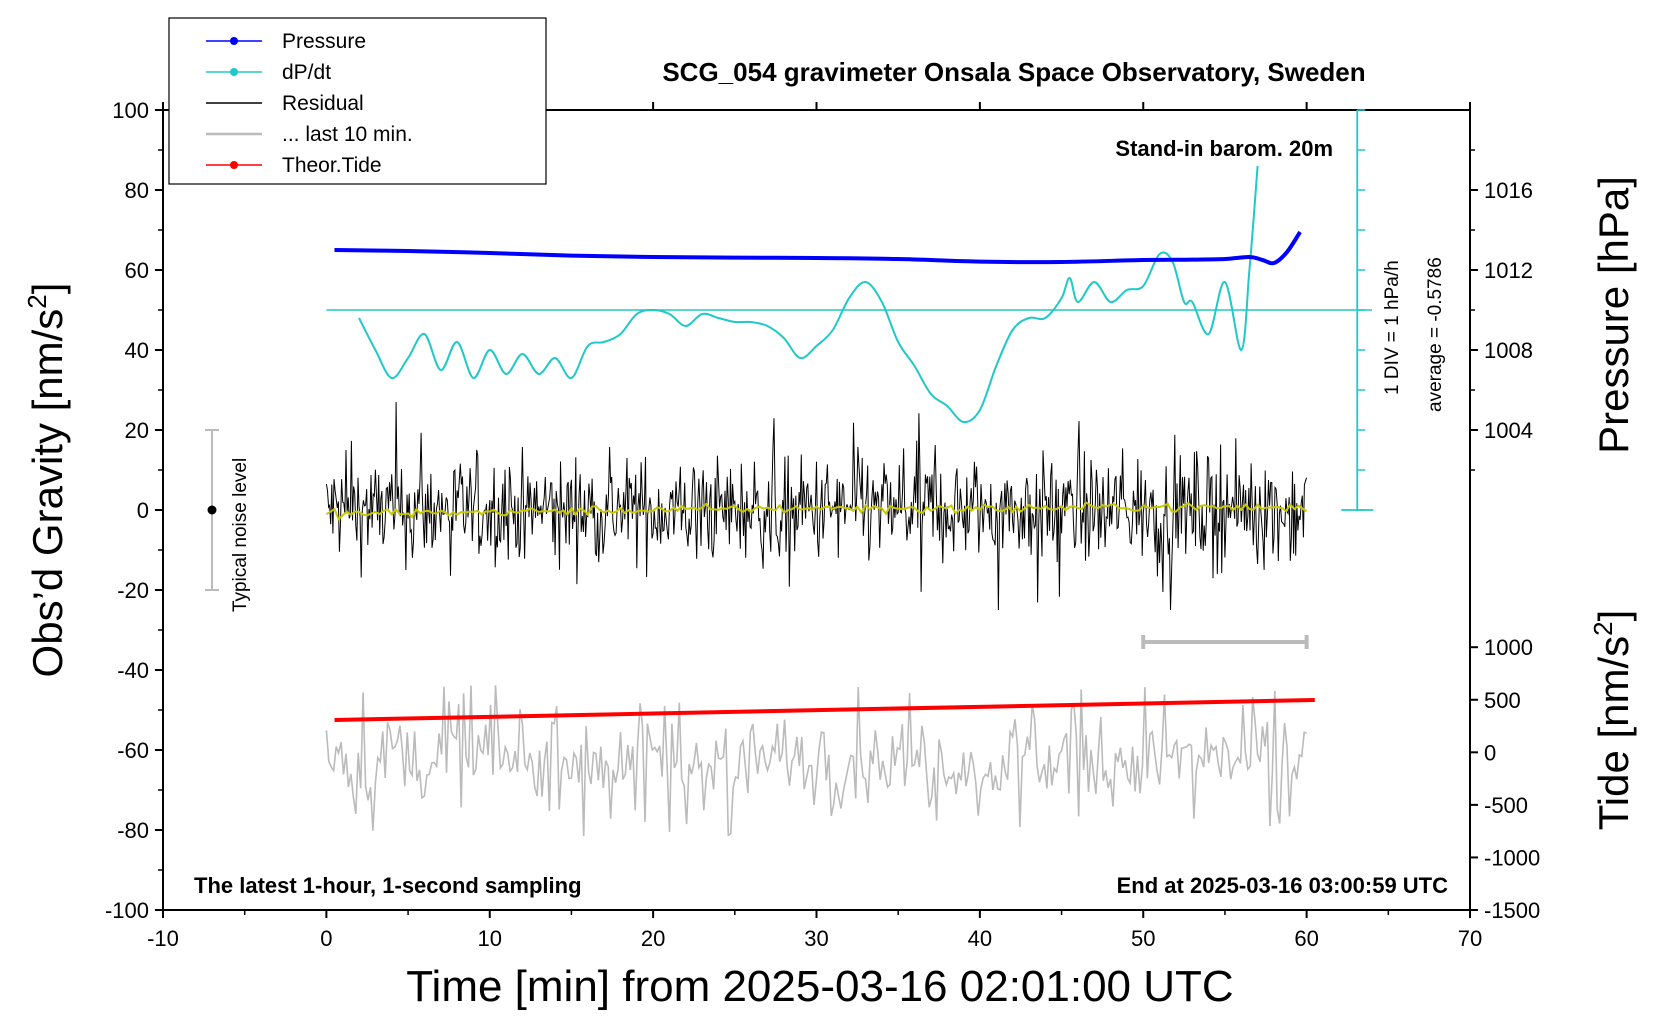 This screenshot has height=1020, width=1660. What do you see at coordinates (1392, 327) in the screenshot?
I see `annotation-dpdt-scale: 1 DIV = 1 hPa/h` at bounding box center [1392, 327].